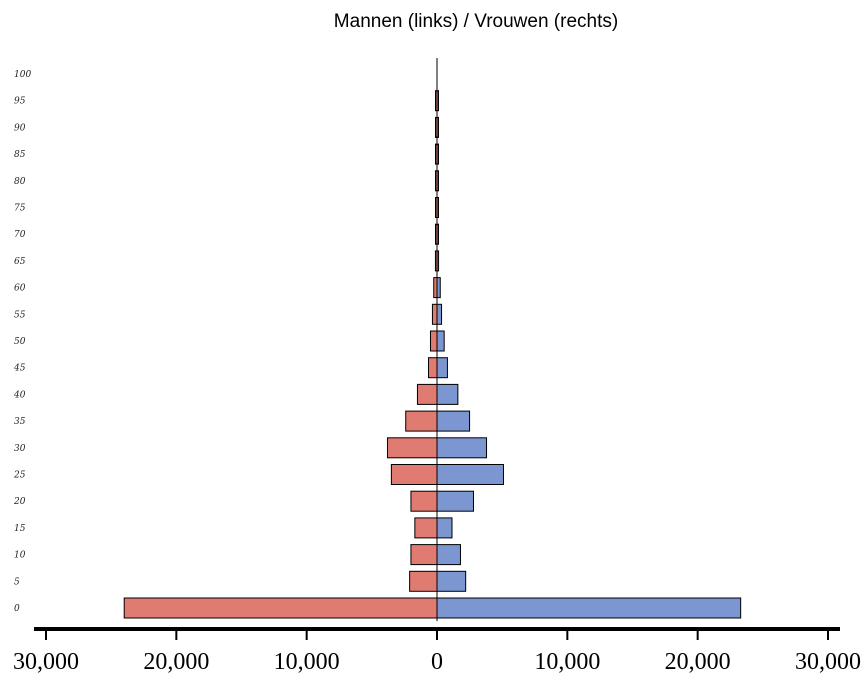  What do you see at coordinates (19, 476) in the screenshot?
I see `y-tick-label: 25` at bounding box center [19, 476].